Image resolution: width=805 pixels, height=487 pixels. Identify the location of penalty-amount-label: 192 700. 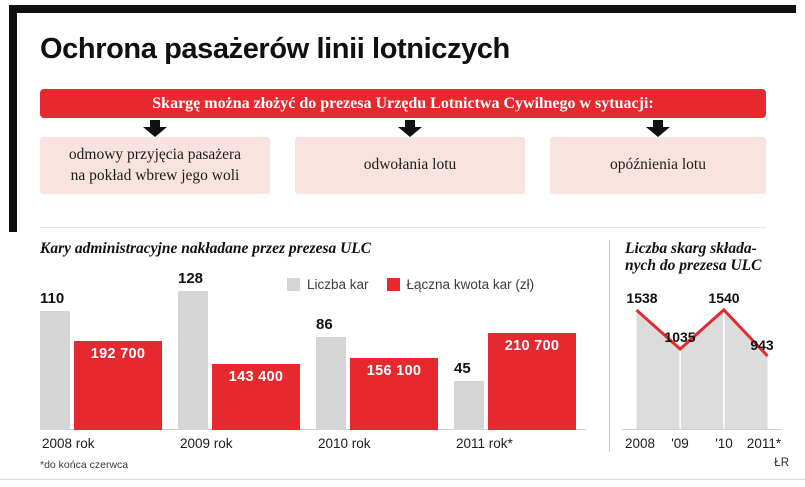
(118, 354).